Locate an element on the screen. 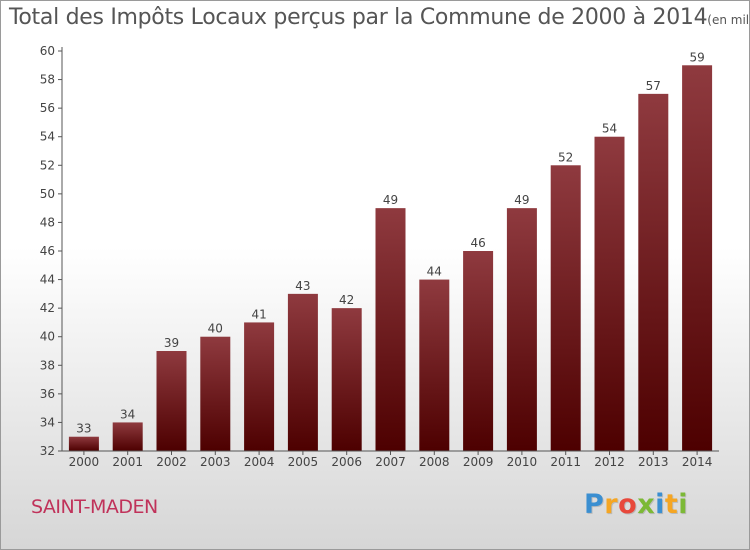 The height and width of the screenshot is (550, 750). bar-2011 is located at coordinates (565, 308).